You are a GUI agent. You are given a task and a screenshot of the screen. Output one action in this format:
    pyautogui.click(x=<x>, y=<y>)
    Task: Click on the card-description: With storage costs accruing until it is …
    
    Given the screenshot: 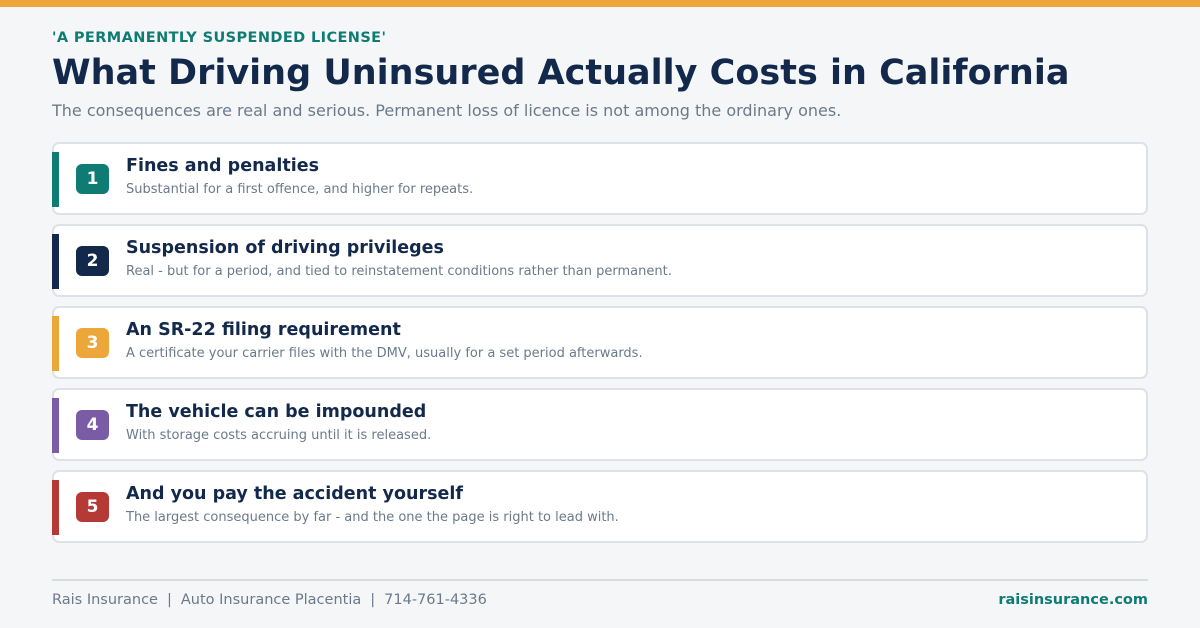 What is the action you would take?
    pyautogui.click(x=279, y=435)
    